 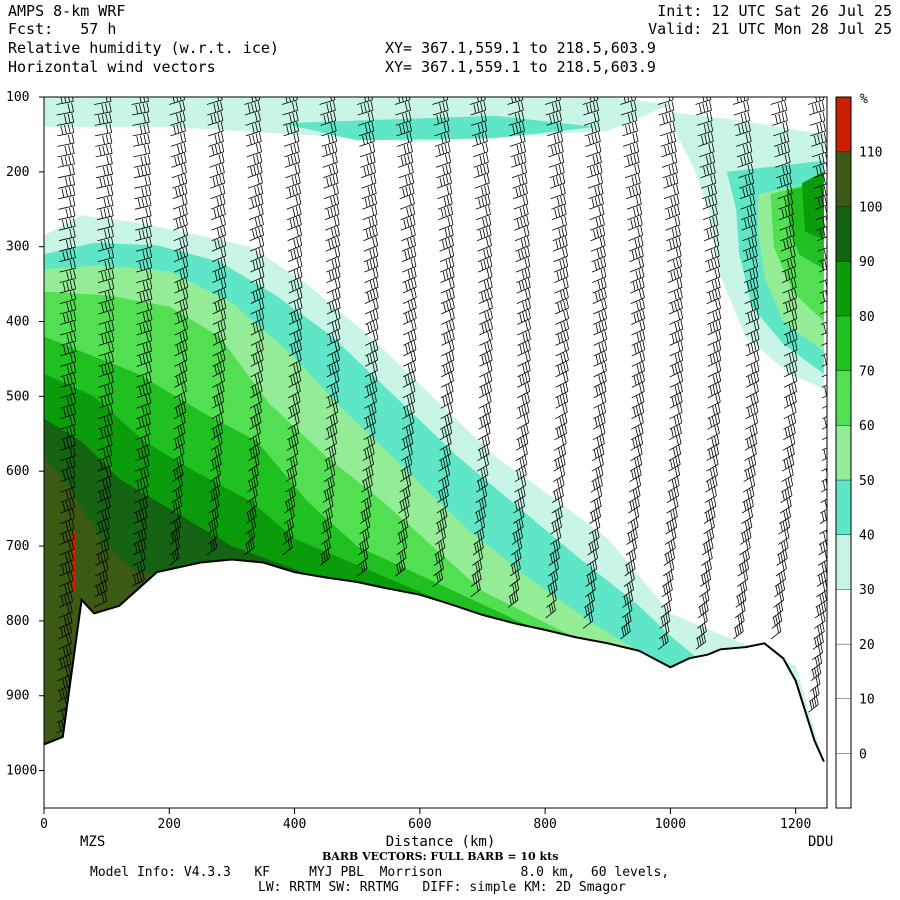 What do you see at coordinates (795, 824) in the screenshot?
I see `x-tick-label: 1200` at bounding box center [795, 824].